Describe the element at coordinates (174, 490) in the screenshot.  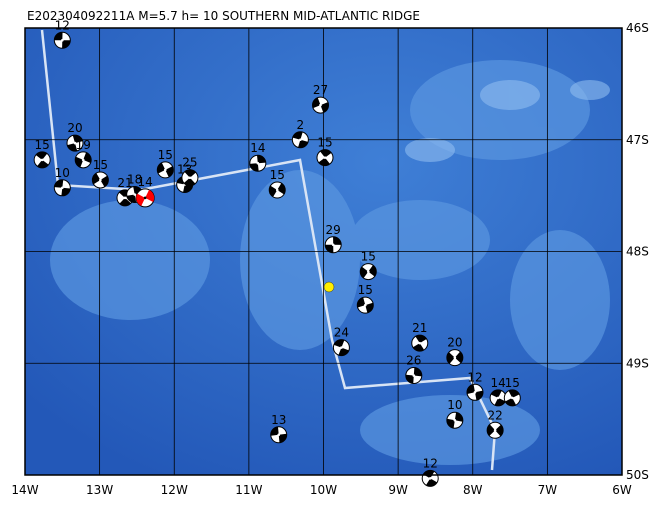
I see `x-tick-label: 12W` at that location.